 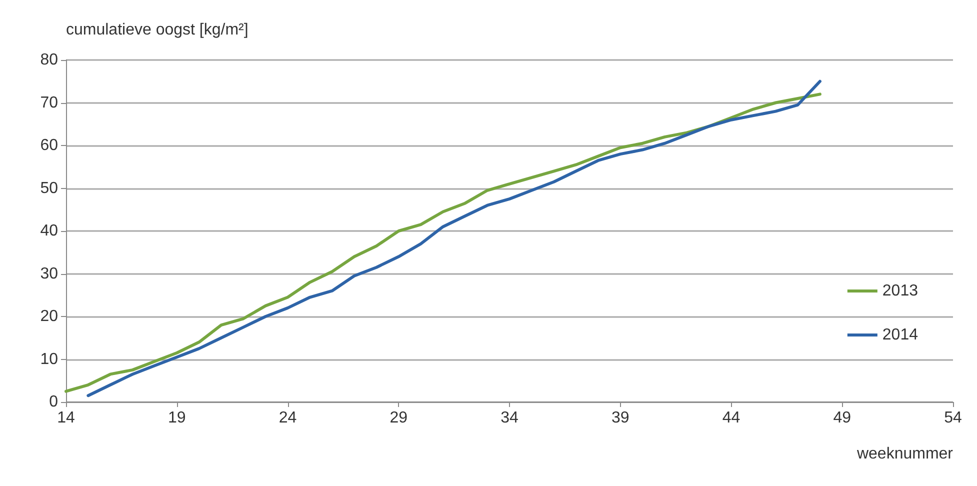 What do you see at coordinates (509, 418) in the screenshot?
I see `x-tick-label: 34` at bounding box center [509, 418].